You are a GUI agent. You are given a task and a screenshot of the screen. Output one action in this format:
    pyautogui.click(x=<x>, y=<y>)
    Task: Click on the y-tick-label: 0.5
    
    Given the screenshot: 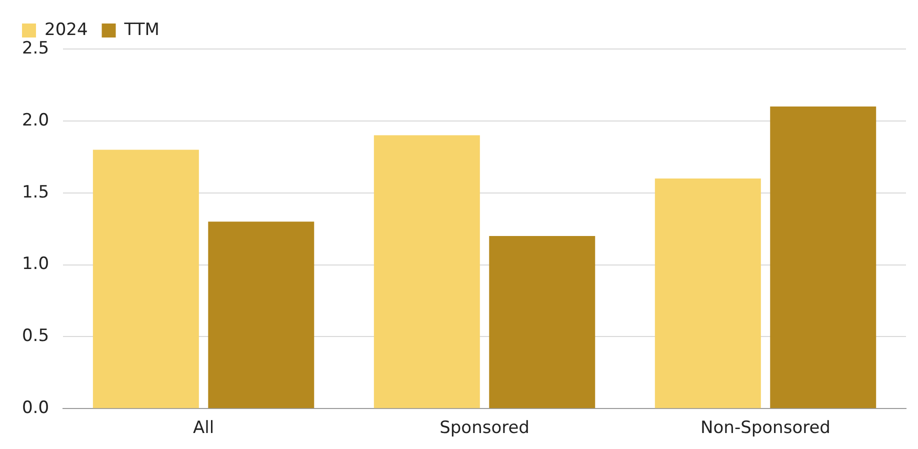 What is the action you would take?
    pyautogui.click(x=36, y=336)
    